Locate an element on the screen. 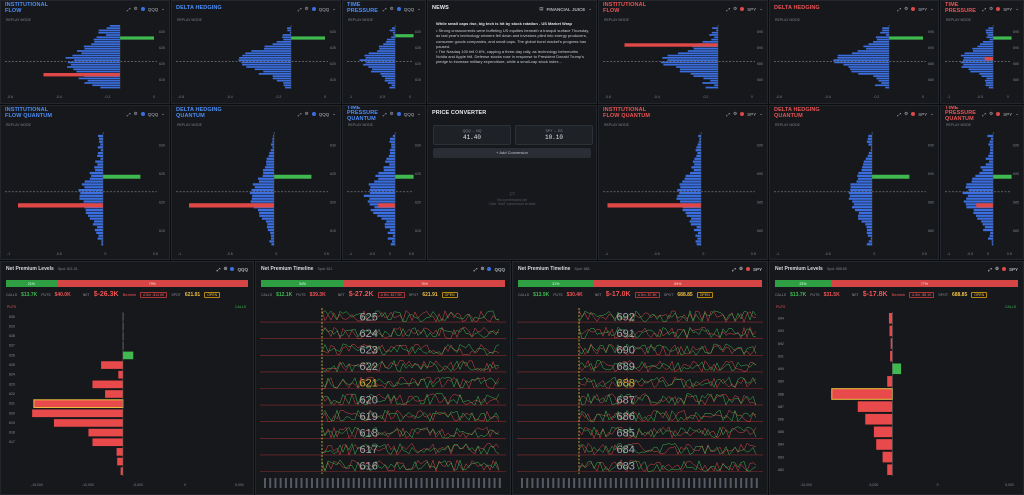  calendar-icon: ▤ is located at coordinates (541, 8).